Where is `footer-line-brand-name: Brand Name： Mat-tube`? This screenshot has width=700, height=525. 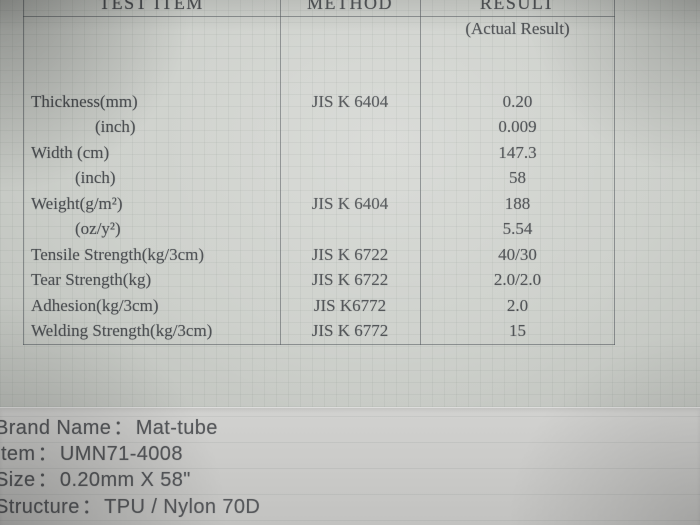
footer-line-brand-name: Brand Name： Mat-tube is located at coordinates (350, 428).